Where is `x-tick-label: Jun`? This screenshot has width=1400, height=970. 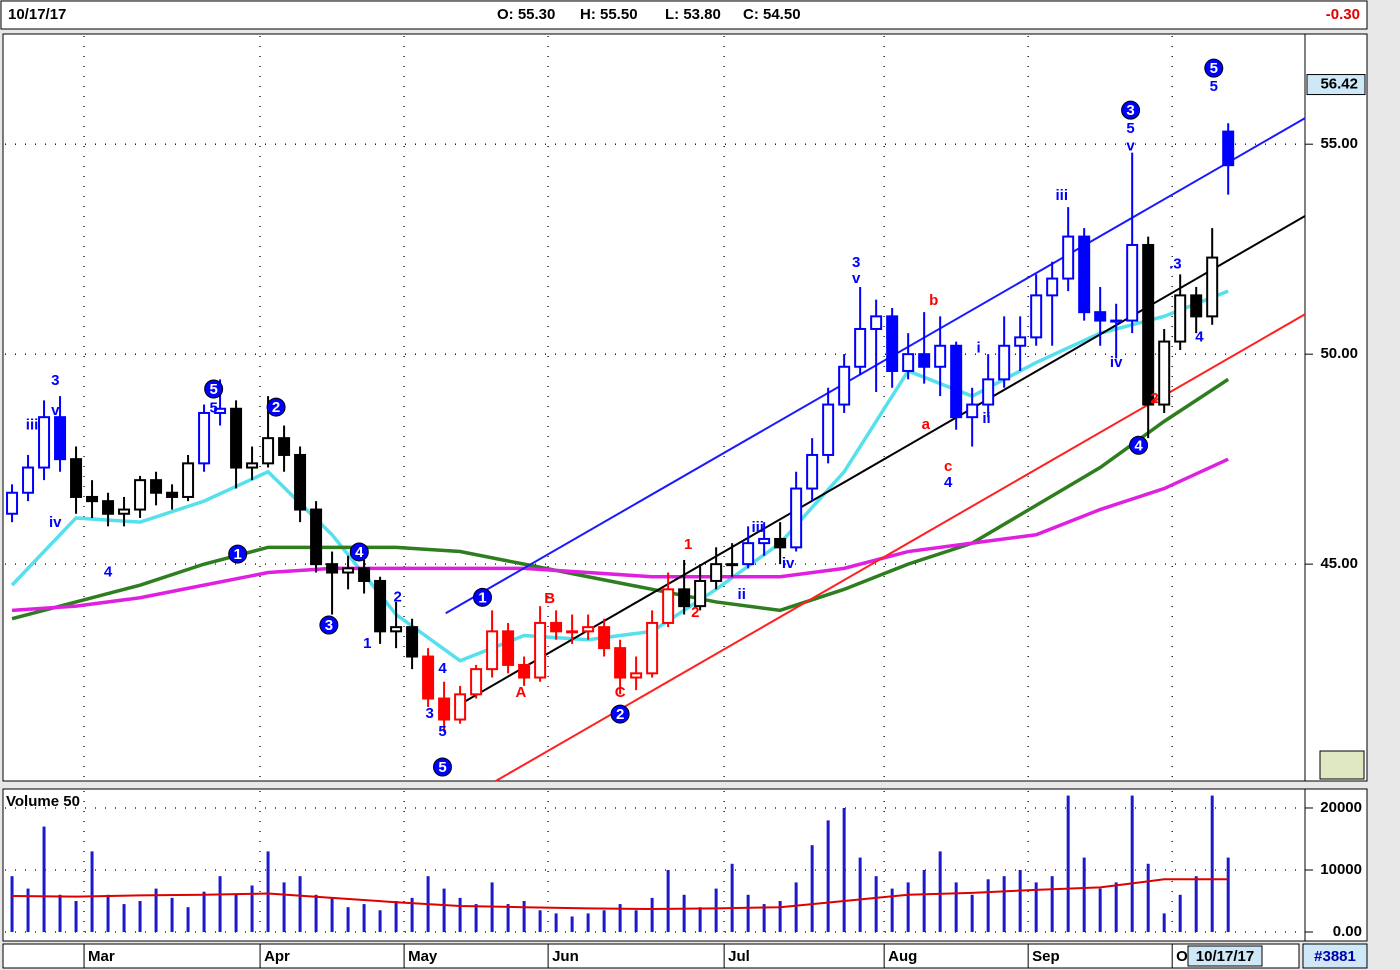
x-tick-label: Jun is located at coordinates (565, 956).